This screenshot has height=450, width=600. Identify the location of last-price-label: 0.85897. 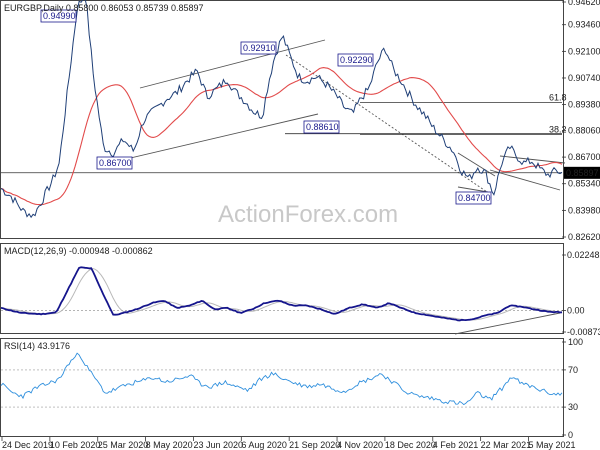
(582, 173).